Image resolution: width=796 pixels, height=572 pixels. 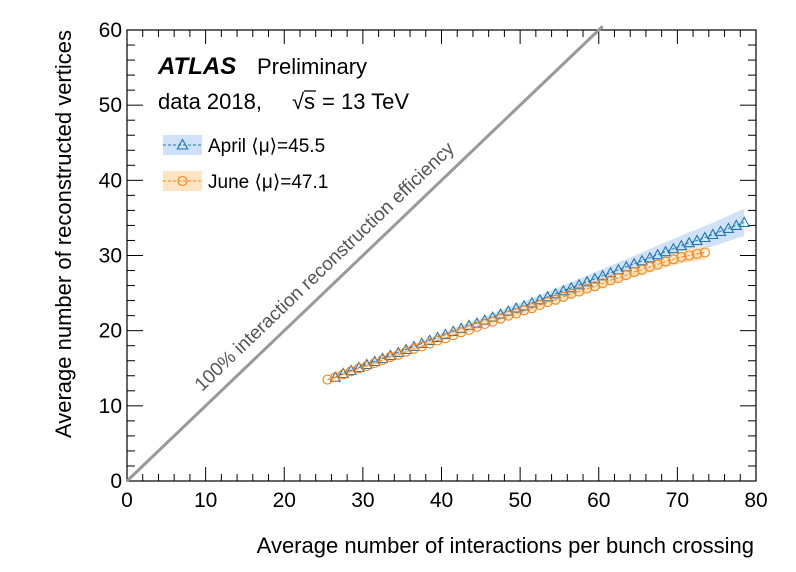 I want to click on y-tick-label: 30, so click(x=110, y=256).